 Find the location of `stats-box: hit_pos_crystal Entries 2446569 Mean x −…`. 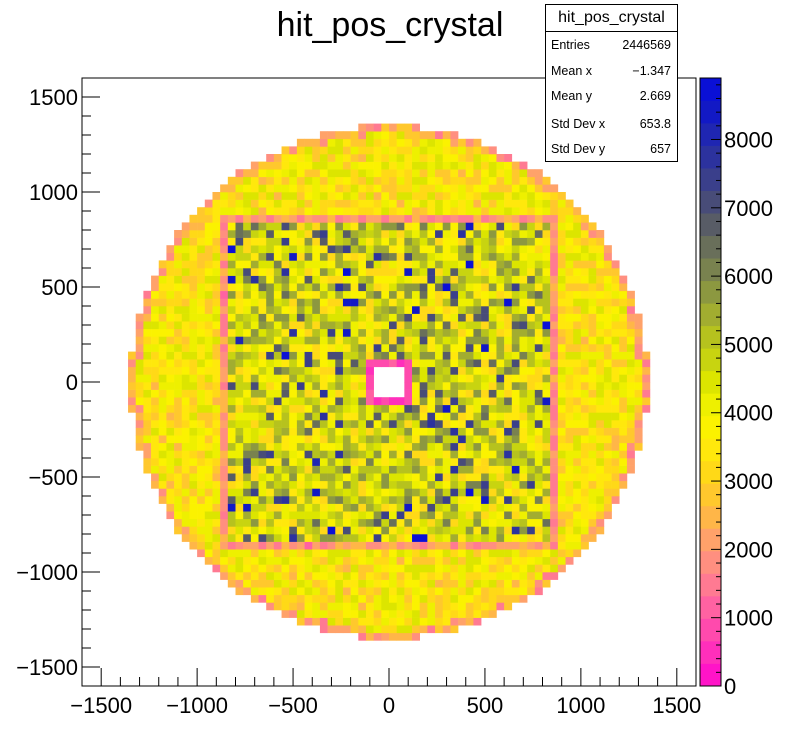

stats-box: hit_pos_crystal Entries 2446569 Mean x −… is located at coordinates (611, 83).